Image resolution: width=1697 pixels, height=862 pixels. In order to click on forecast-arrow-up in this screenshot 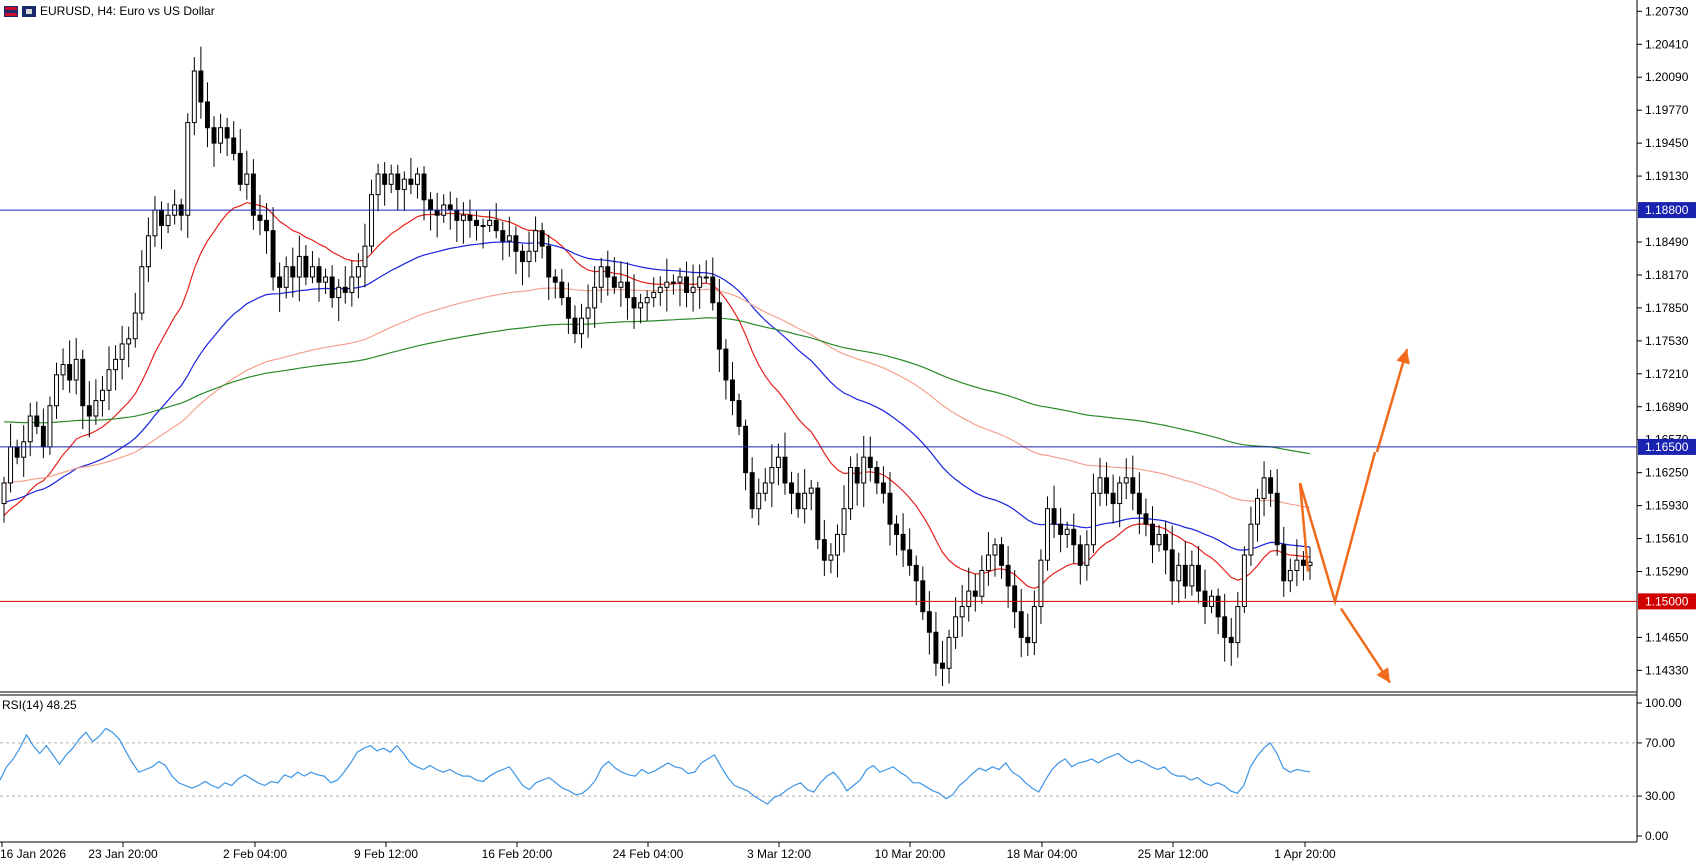, I will do `click(1392, 400)`.